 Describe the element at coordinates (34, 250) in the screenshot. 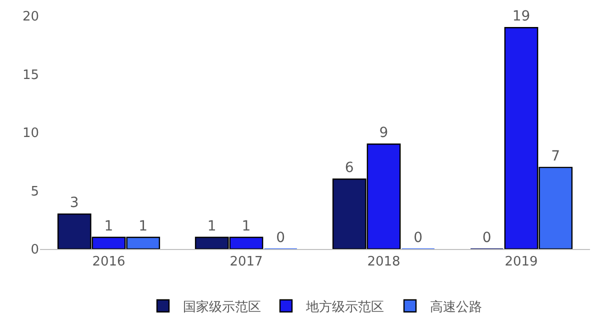

I see `y-tick-label: 0` at that location.